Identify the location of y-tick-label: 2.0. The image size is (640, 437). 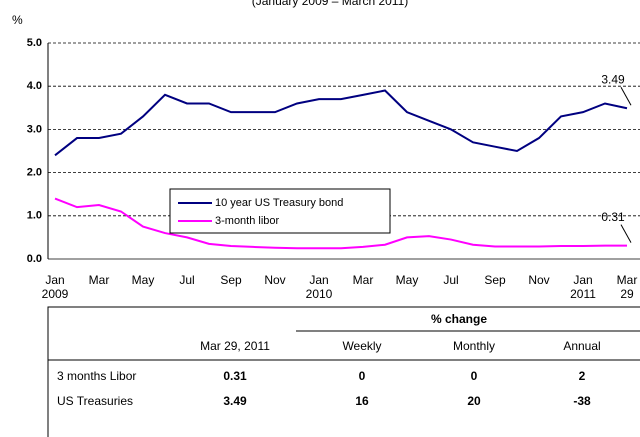
(34, 173).